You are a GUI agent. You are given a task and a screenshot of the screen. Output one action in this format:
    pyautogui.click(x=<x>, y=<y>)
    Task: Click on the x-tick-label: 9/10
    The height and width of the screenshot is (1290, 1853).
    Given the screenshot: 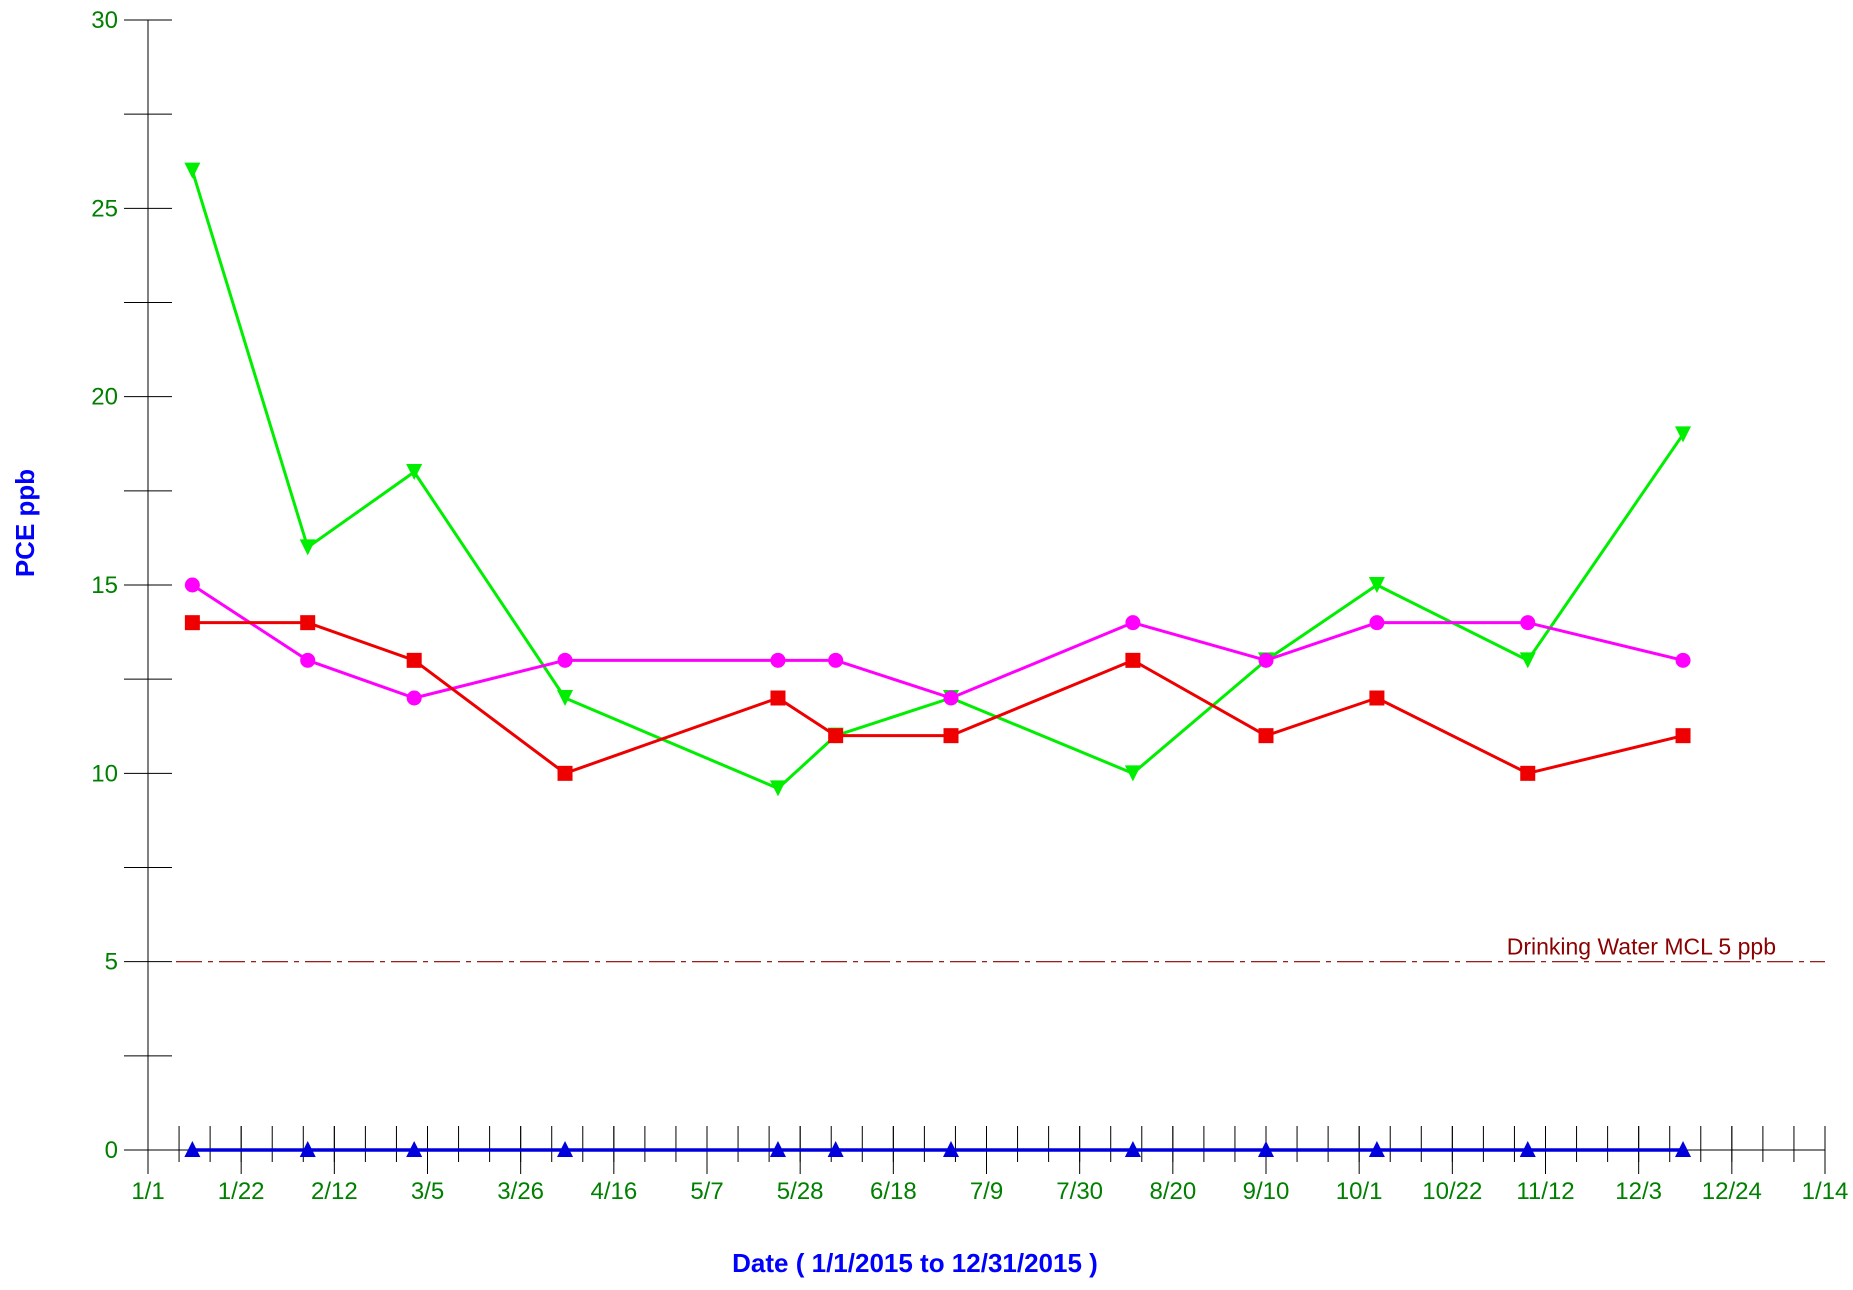 What is the action you would take?
    pyautogui.click(x=1266, y=1191)
    